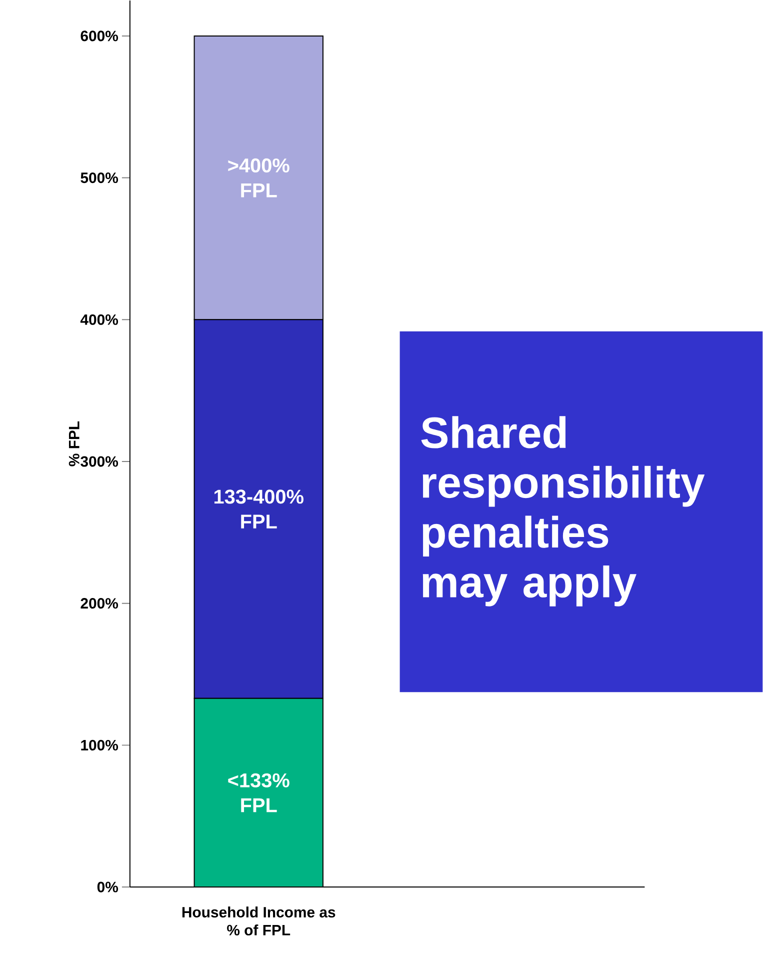 The width and height of the screenshot is (763, 971). I want to click on y-tick-label: 0%, so click(108, 887).